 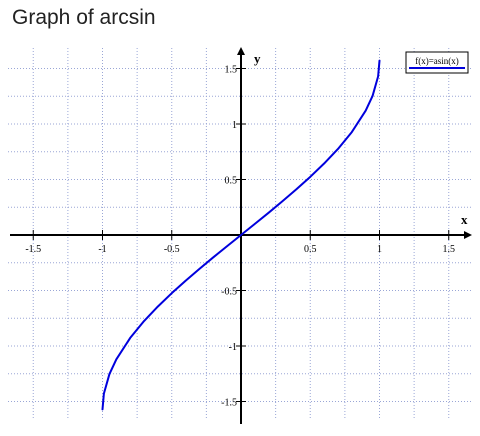 I want to click on legend-entry-label: f(x)=asin(x), so click(x=437, y=61).